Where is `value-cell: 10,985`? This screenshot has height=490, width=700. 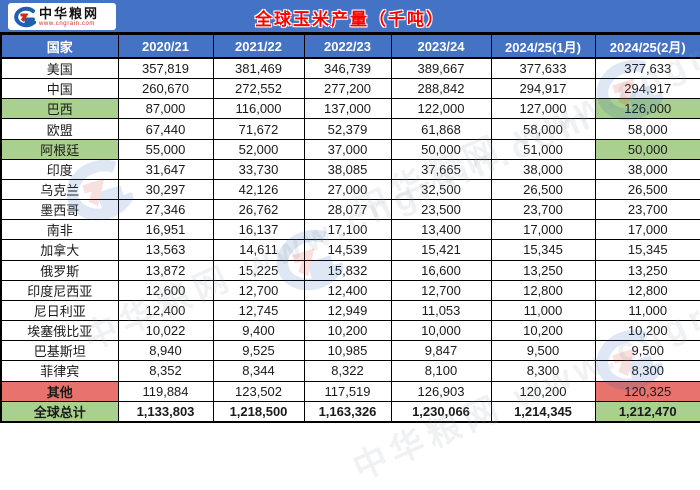 value-cell: 10,985 is located at coordinates (347, 351).